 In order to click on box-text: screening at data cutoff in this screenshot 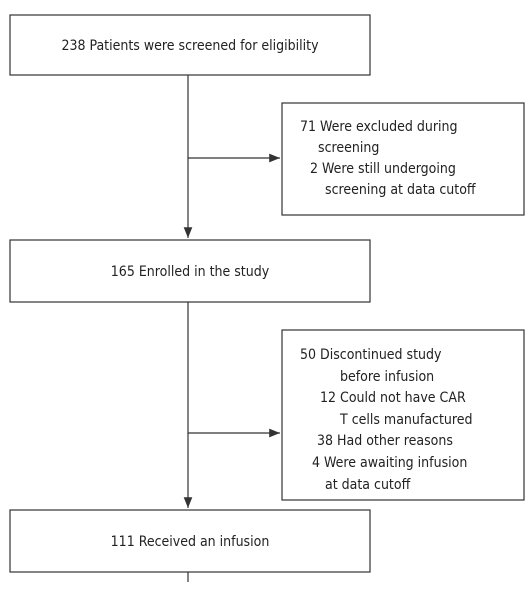, I will do `click(400, 190)`.